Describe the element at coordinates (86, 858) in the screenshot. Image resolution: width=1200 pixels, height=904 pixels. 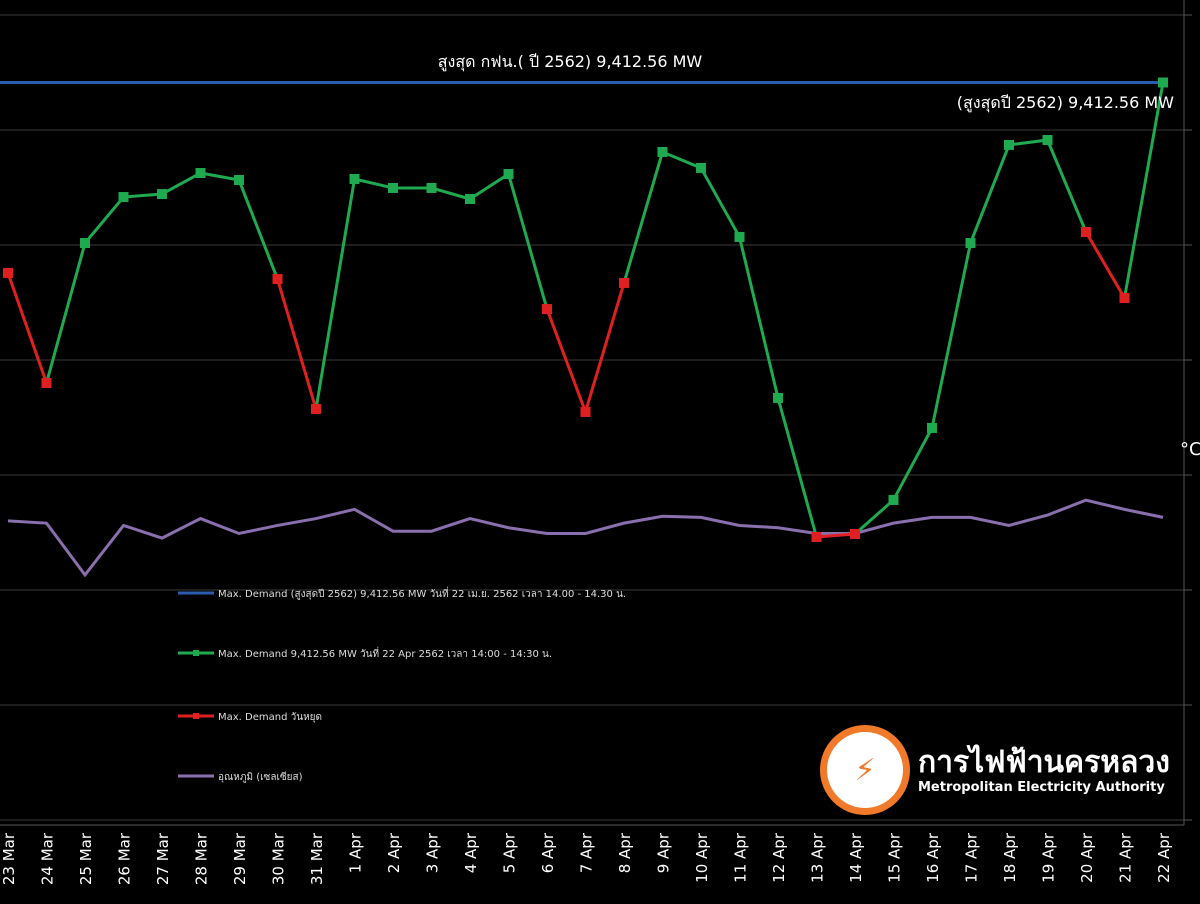
I see `x-tick-label: 25 Mar` at that location.